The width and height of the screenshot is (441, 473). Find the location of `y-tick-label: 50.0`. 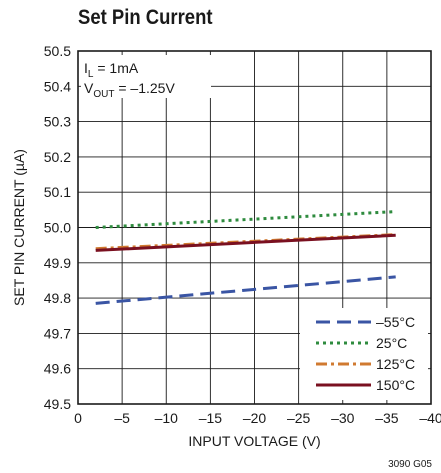

y-tick-label: 50.0 is located at coordinates (57, 228).